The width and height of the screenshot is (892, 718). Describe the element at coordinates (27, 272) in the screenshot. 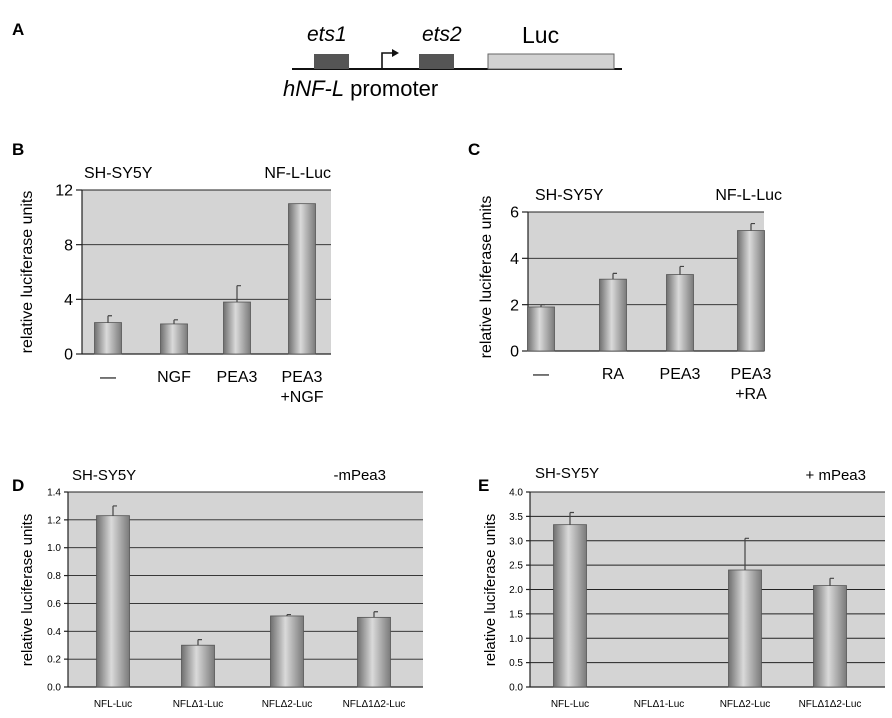

I see `panel-b-y-axis-label: relative luciferase units` at that location.